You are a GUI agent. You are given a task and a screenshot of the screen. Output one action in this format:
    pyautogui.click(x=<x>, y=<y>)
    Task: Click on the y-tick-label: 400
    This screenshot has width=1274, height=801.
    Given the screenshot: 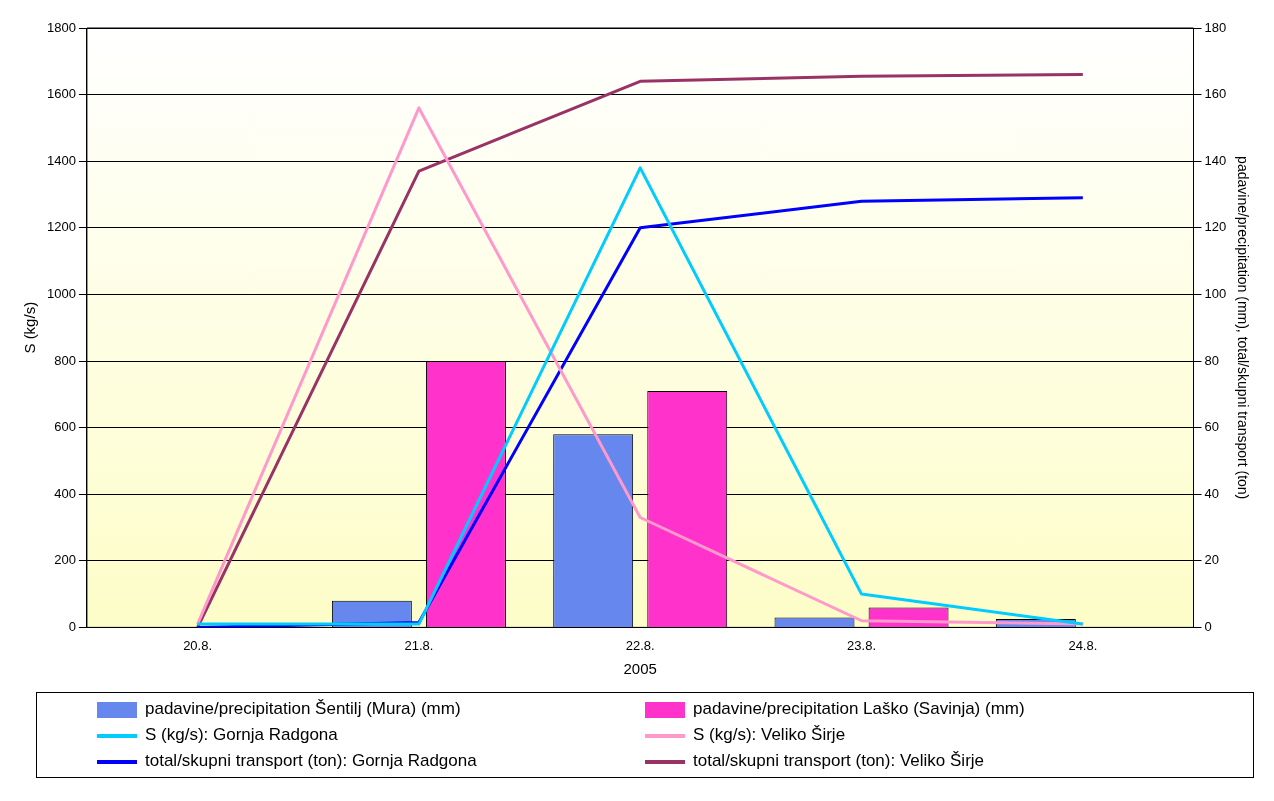 What is the action you would take?
    pyautogui.click(x=65, y=493)
    